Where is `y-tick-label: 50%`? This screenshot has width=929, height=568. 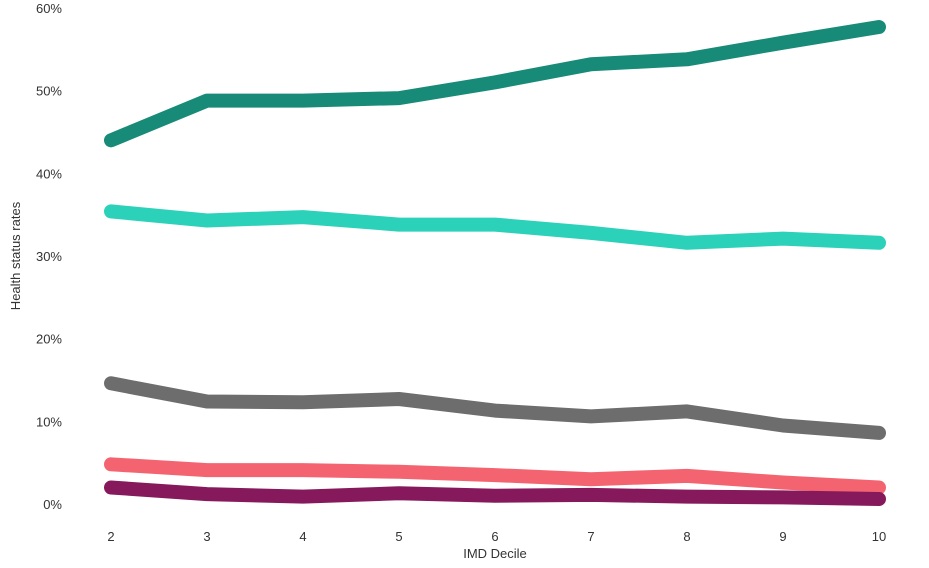 y-tick-label: 50% is located at coordinates (49, 91).